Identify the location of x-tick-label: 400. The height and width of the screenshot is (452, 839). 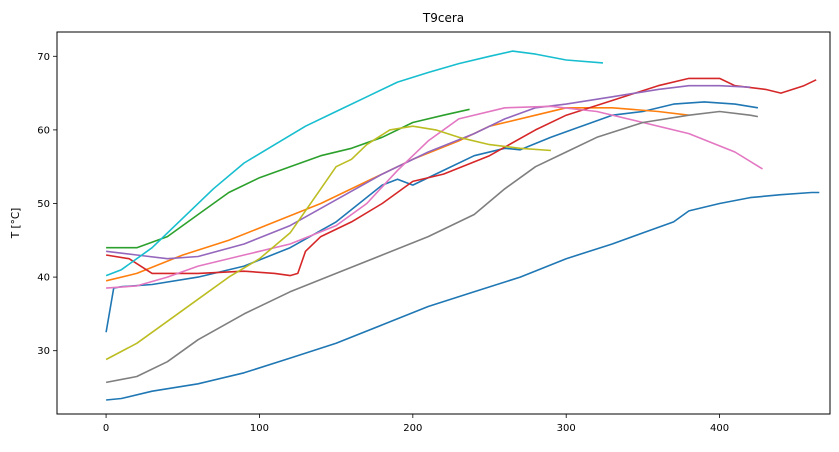
(719, 428).